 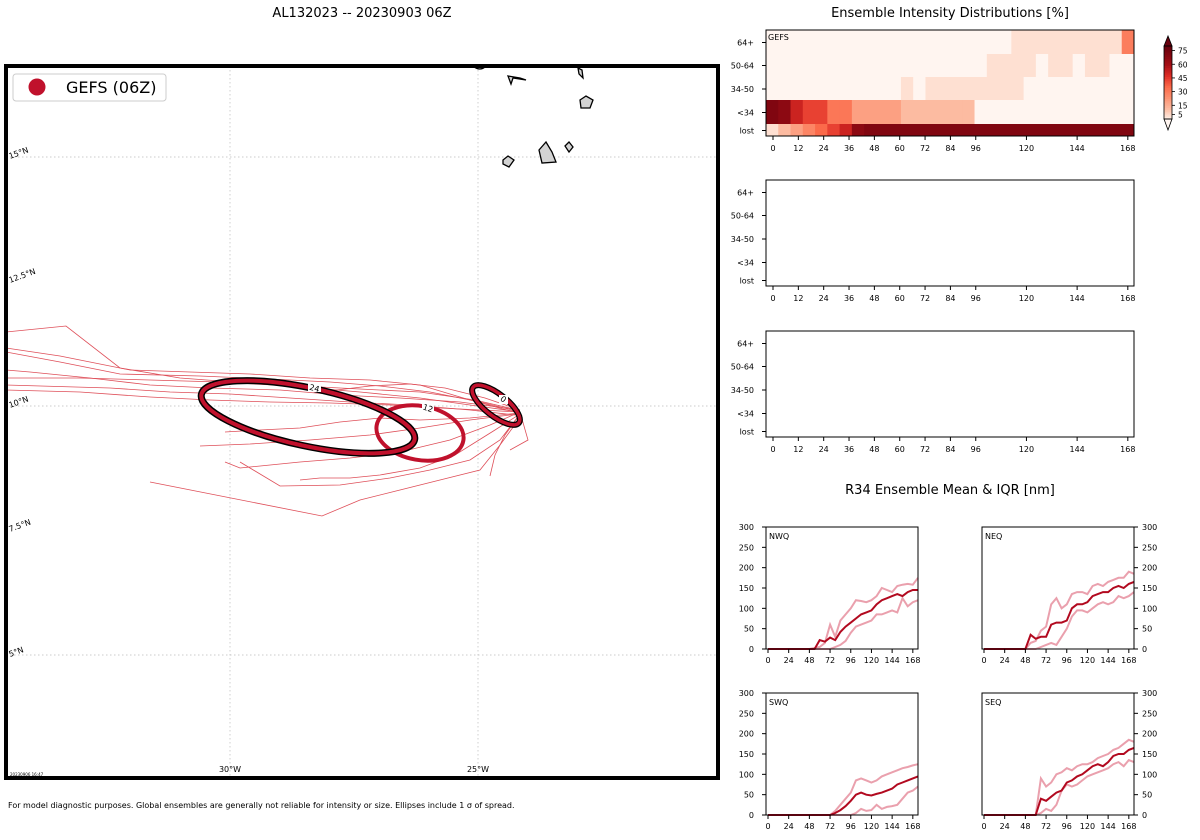 I want to click on lat-label: 15°N, so click(x=19, y=153).